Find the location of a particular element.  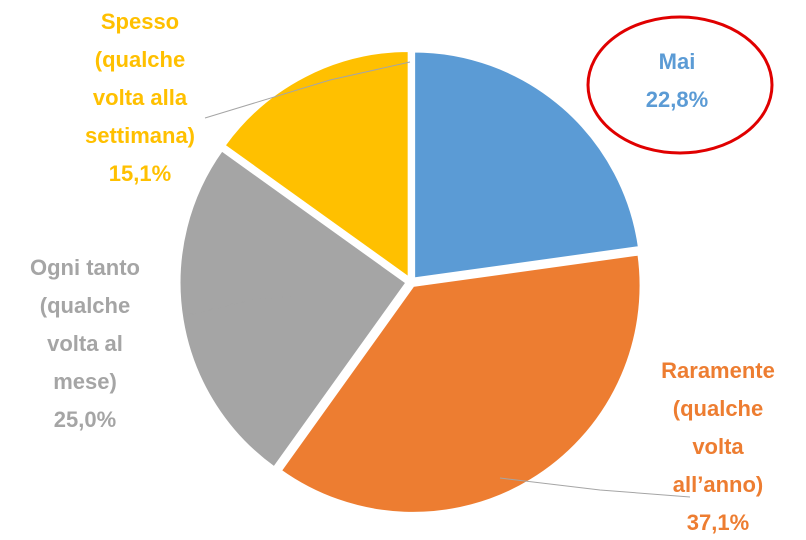

category-label: Ogni tanto (qualche volta al mese) is located at coordinates (85, 324).